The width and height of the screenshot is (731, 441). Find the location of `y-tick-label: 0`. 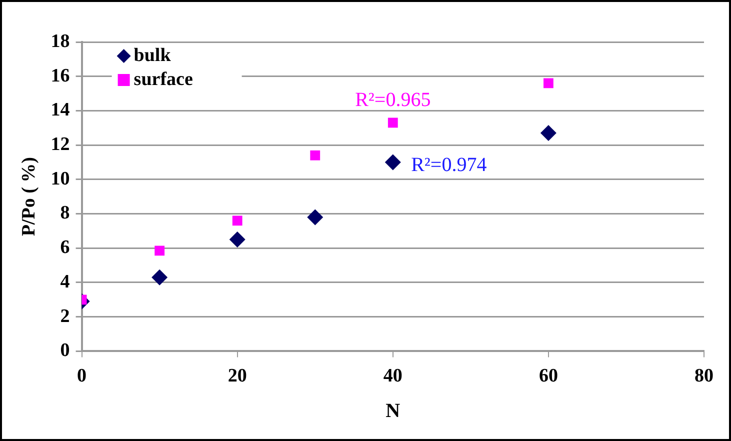

y-tick-label: 0 is located at coordinates (65, 351).